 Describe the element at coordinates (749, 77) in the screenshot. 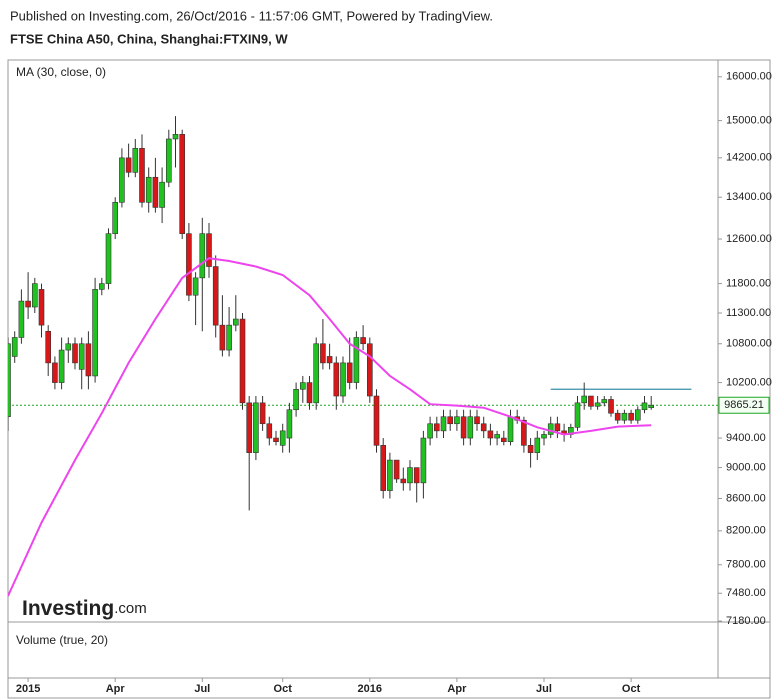

I see `y-tick-label: 16000.00` at that location.